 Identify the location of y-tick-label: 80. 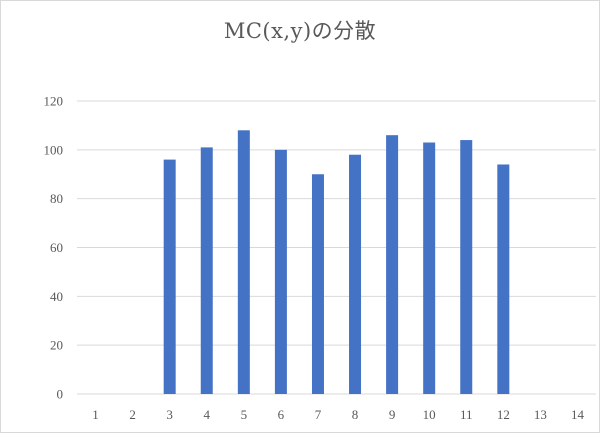
(56, 198).